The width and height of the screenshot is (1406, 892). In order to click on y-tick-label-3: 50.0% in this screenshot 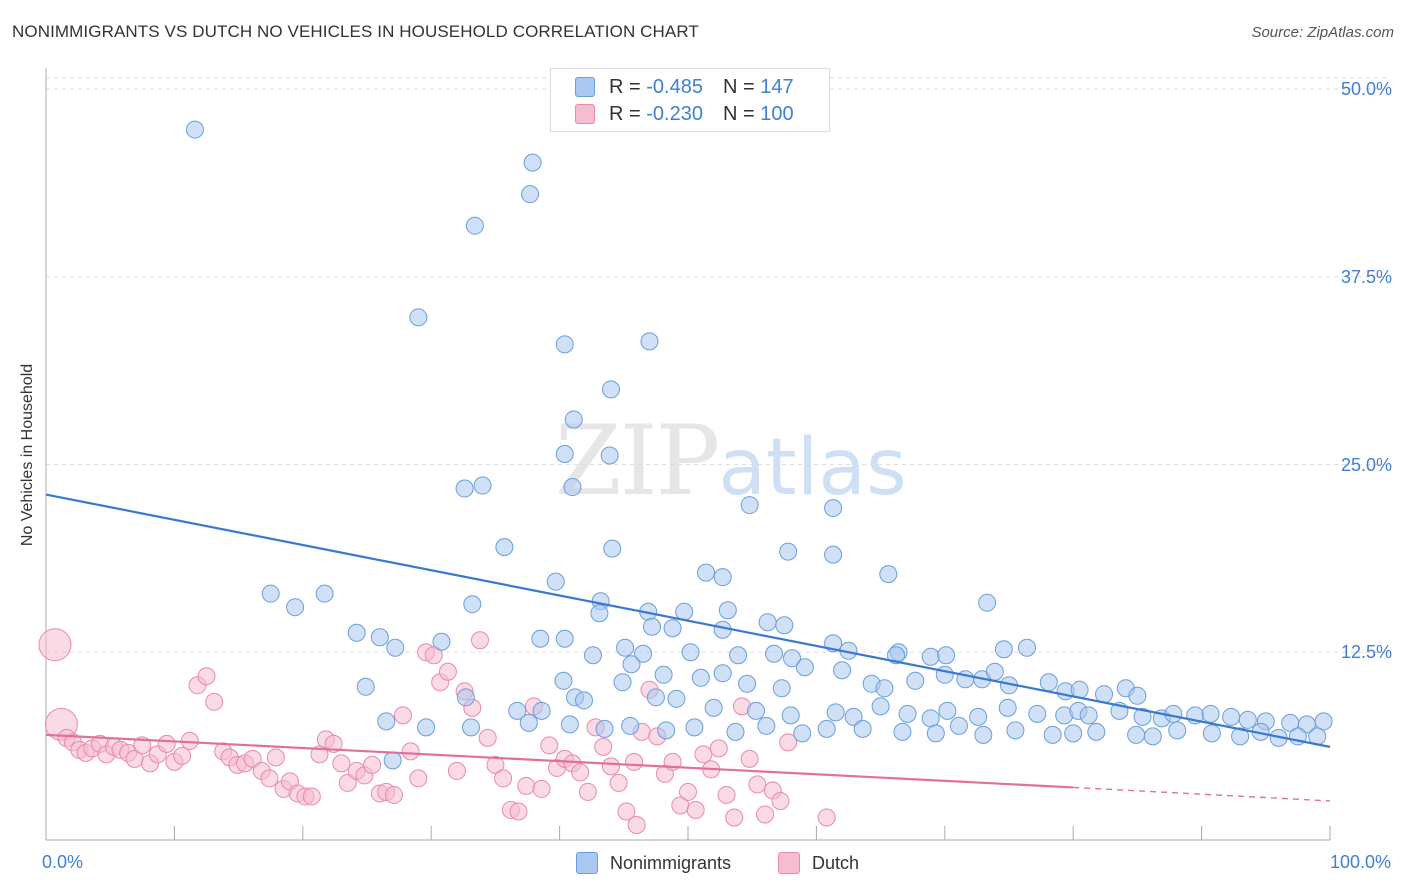, I will do `click(1366, 89)`.